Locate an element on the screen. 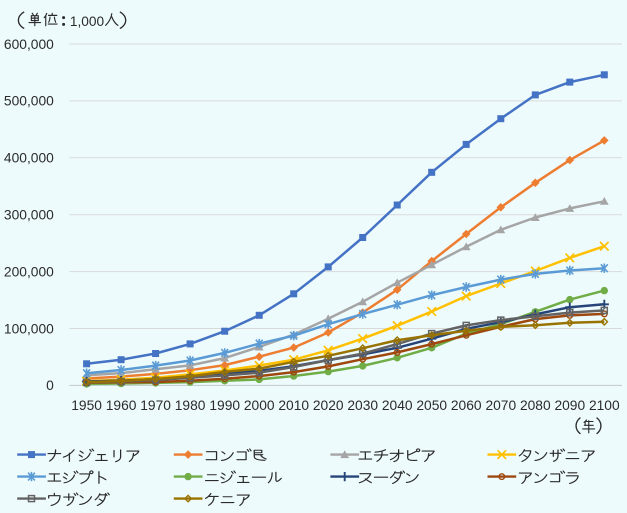  svg-text: 2070 is located at coordinates (500, 405).